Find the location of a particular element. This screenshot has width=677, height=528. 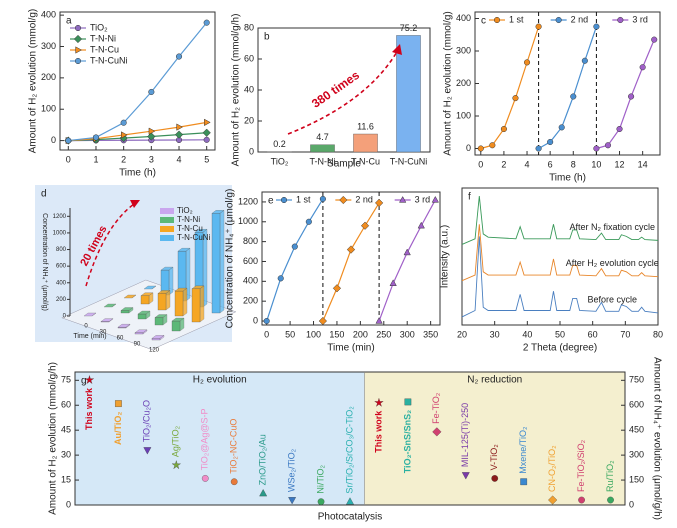

point-label: WSe₂/TiO₂ is located at coordinates (291, 470).